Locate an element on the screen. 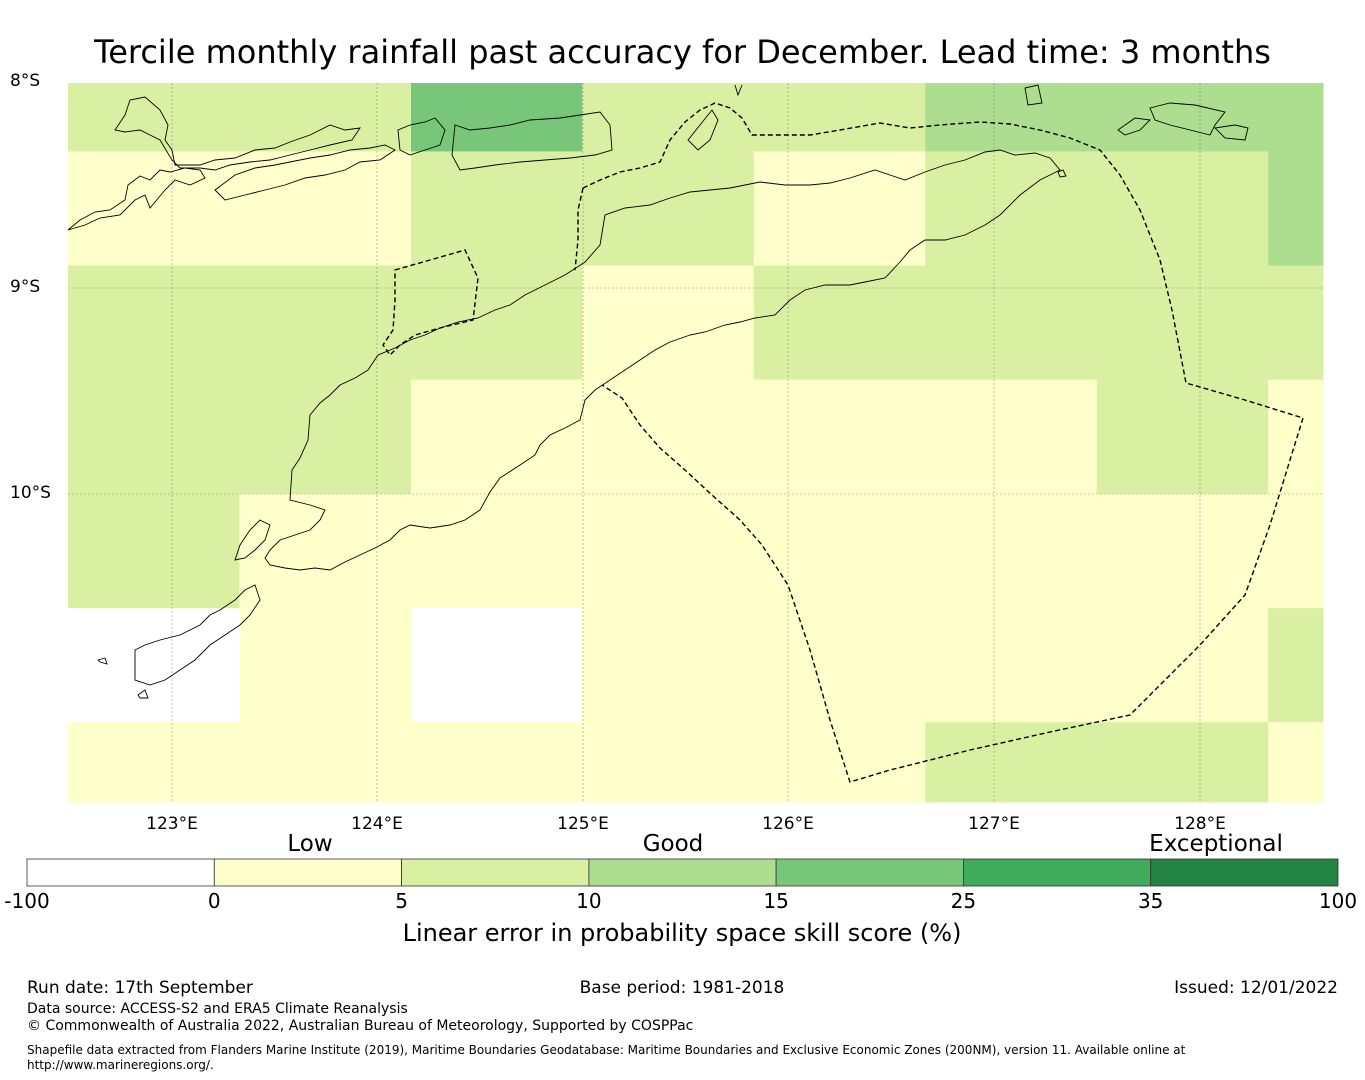  coastline-lembata is located at coordinates (237, 133).